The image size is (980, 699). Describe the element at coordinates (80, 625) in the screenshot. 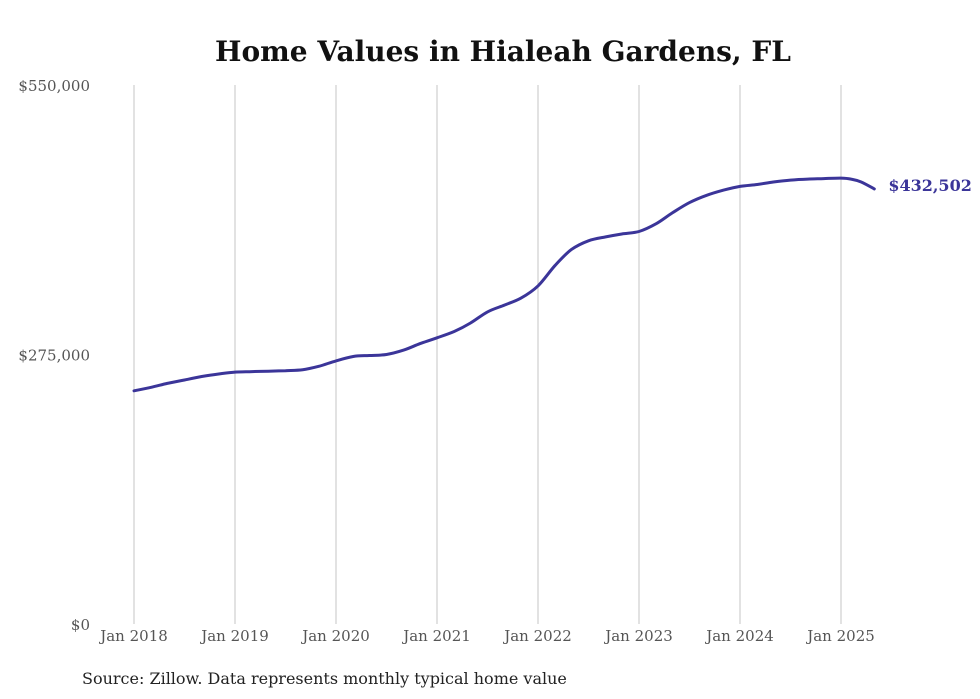

I see `y-tick-label: $0` at that location.